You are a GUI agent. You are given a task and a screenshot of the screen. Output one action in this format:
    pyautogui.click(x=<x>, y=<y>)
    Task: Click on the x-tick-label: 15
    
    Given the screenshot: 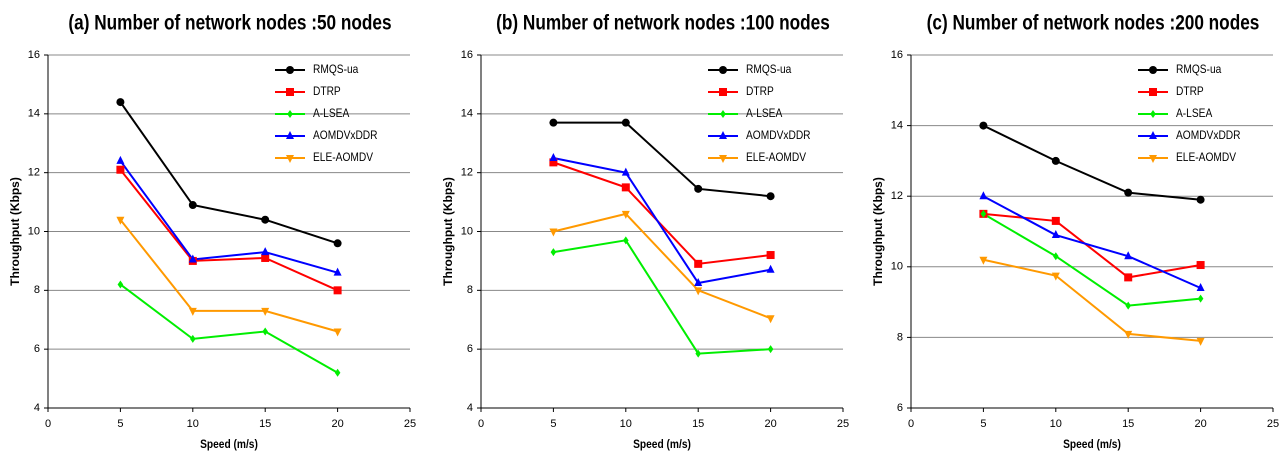 What is the action you would take?
    pyautogui.click(x=1128, y=424)
    